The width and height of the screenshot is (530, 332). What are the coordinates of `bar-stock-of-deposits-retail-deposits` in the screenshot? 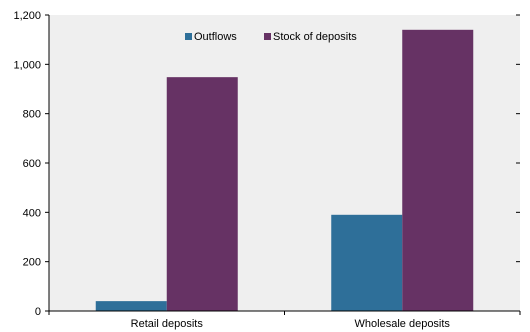 It's located at (202, 194).